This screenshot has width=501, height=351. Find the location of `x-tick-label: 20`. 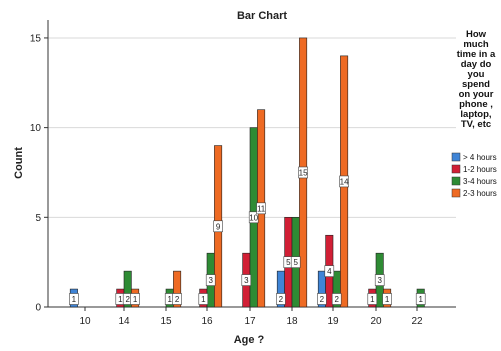

x-tick-label: 20 is located at coordinates (376, 321).